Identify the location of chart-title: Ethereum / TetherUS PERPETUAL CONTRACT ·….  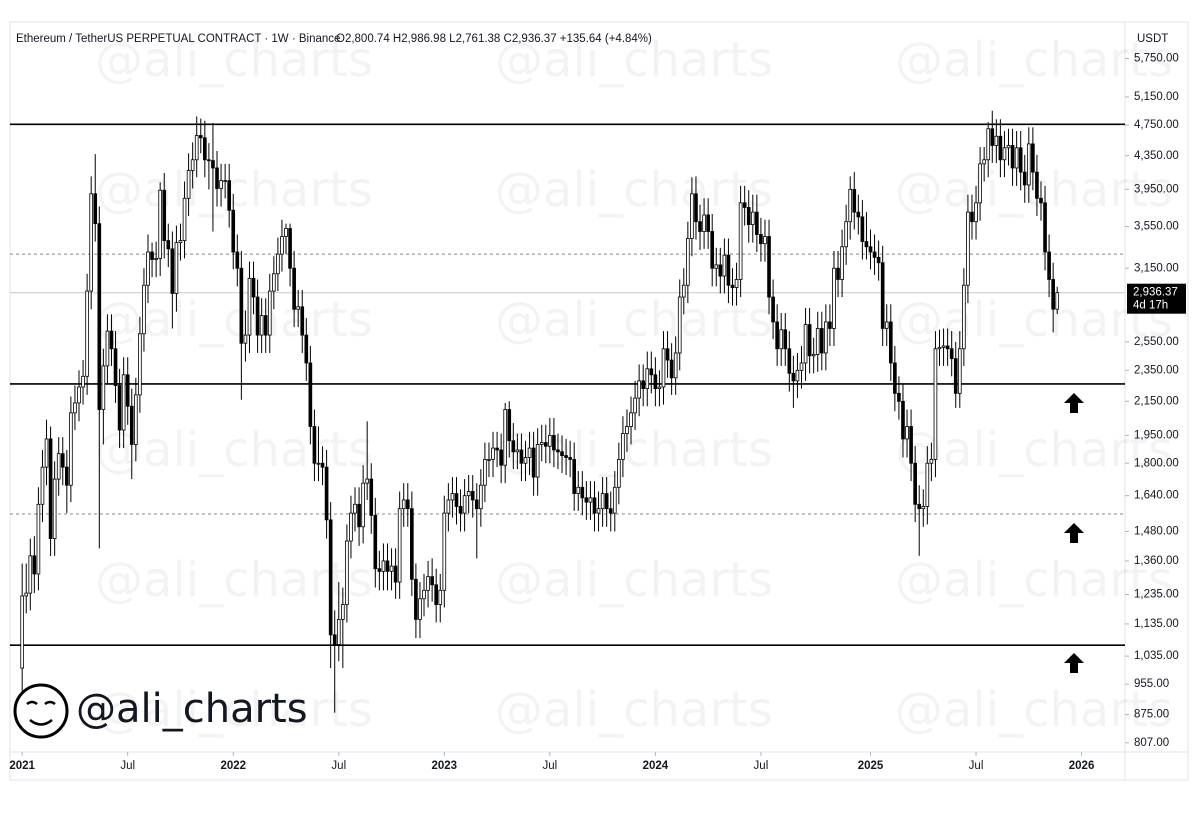
(178, 39).